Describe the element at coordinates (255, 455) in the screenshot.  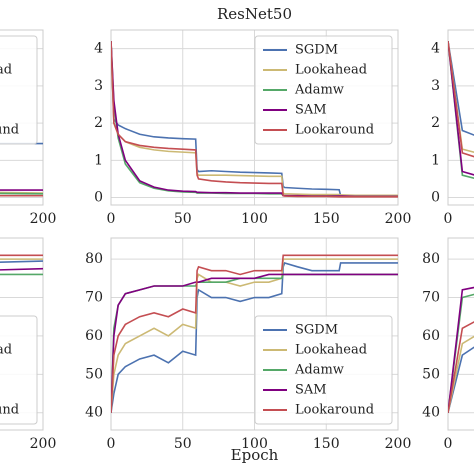
I see `x-axis-label: Epoch` at that location.